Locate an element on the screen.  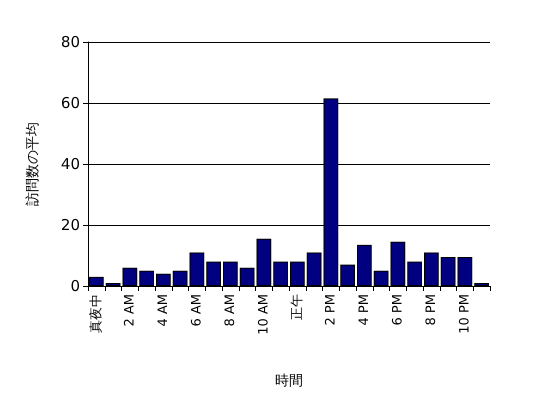
x-tick-label: 真夜中 is located at coordinates (96, 313).